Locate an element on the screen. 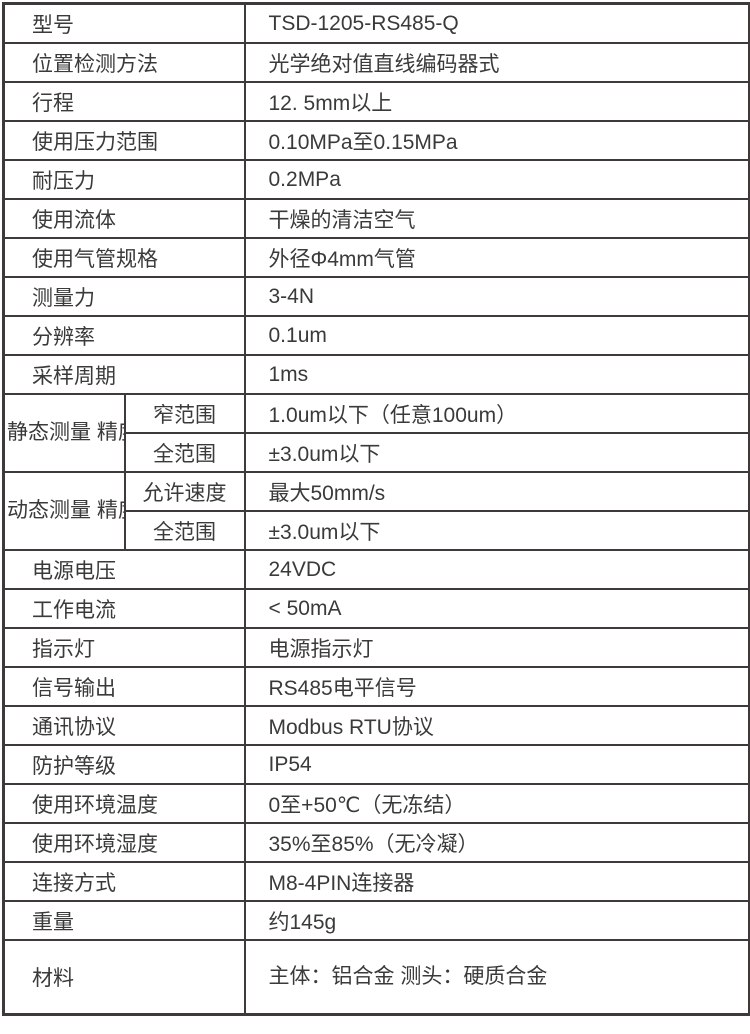  spec-value: 0.1um is located at coordinates (496, 335).